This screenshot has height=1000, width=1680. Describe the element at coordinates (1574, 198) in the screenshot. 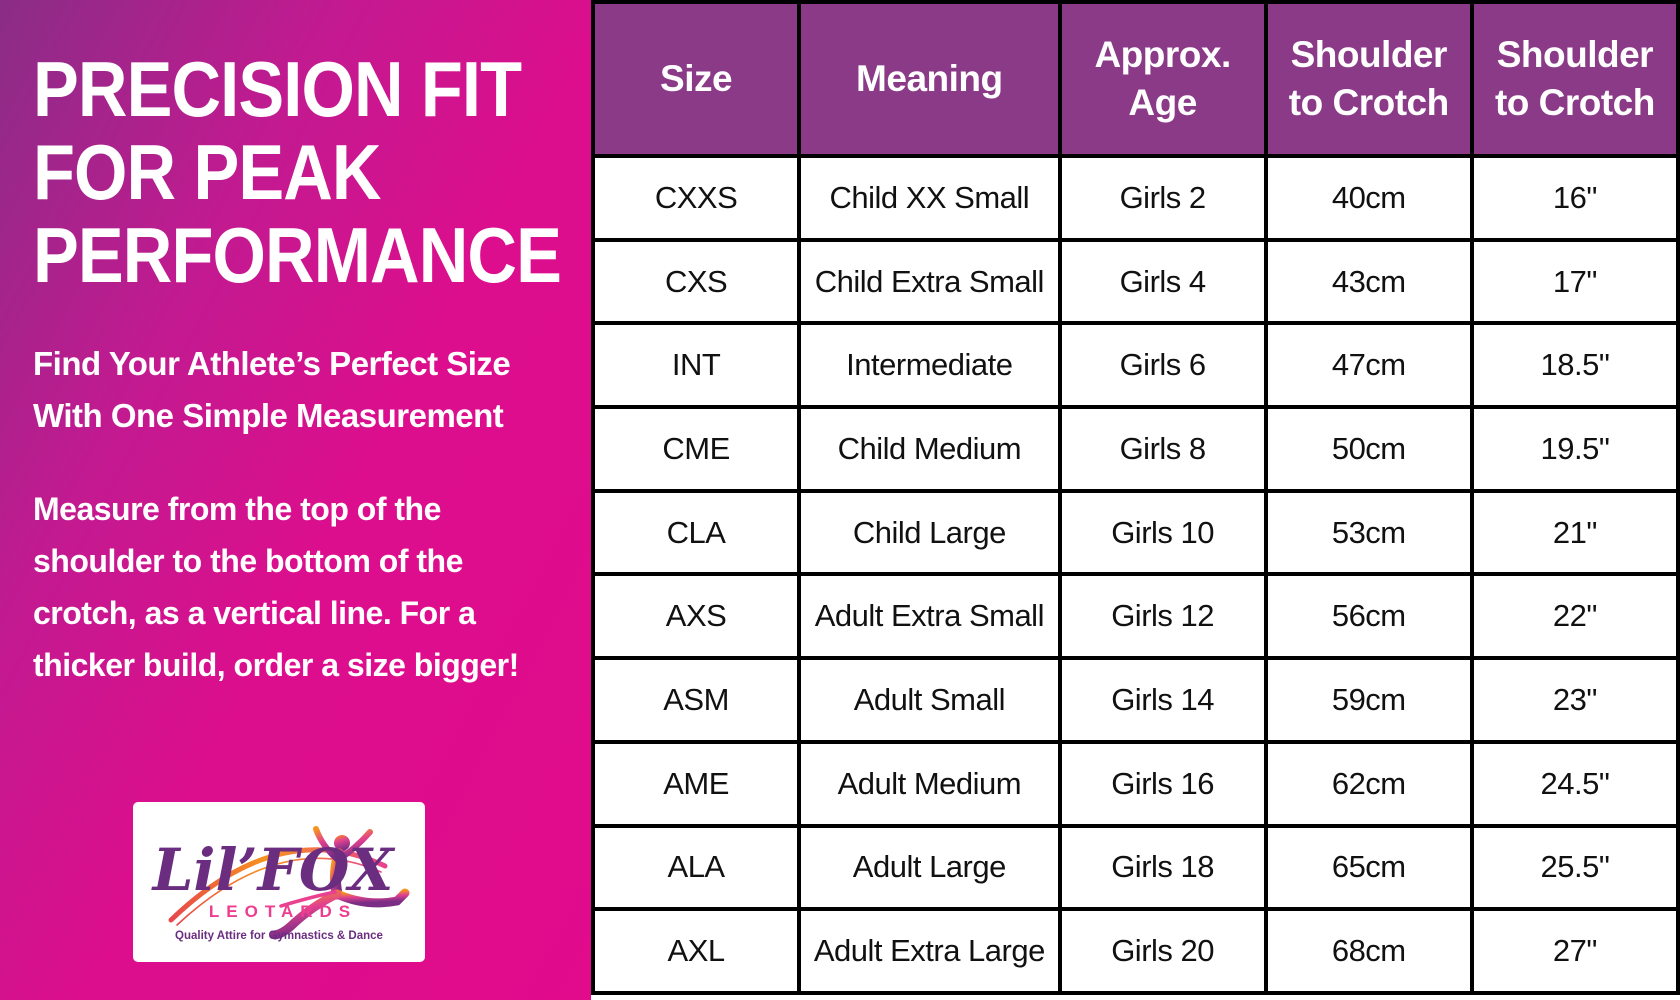

I see `table-cell: 16"` at that location.